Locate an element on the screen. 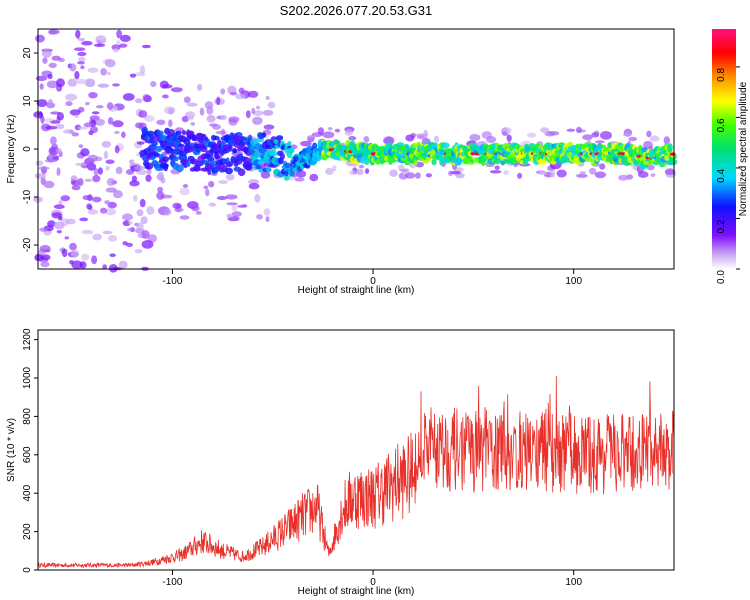 This screenshot has width=750, height=600. colorbar-tick-label: 0.6 is located at coordinates (721, 125).